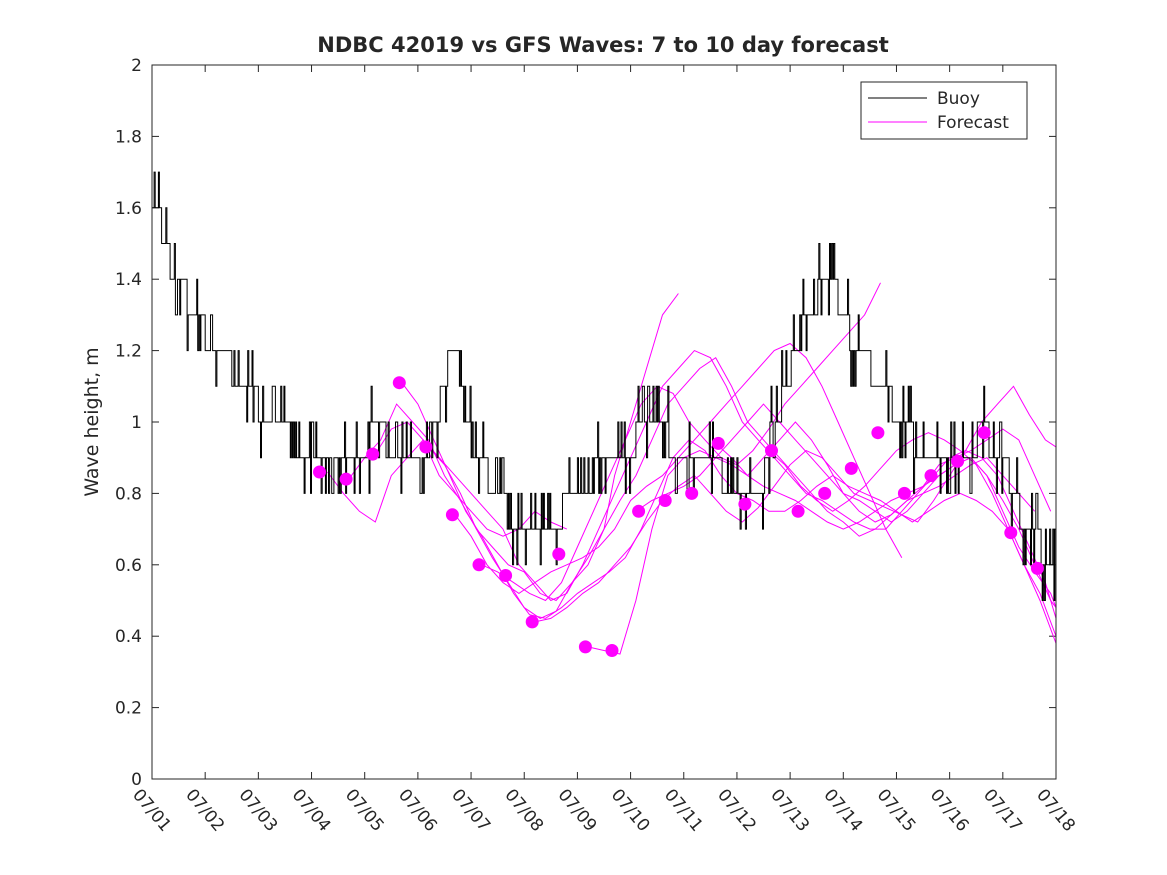  Describe the element at coordinates (136, 423) in the screenshot. I see `y-tick-label: 1` at that location.